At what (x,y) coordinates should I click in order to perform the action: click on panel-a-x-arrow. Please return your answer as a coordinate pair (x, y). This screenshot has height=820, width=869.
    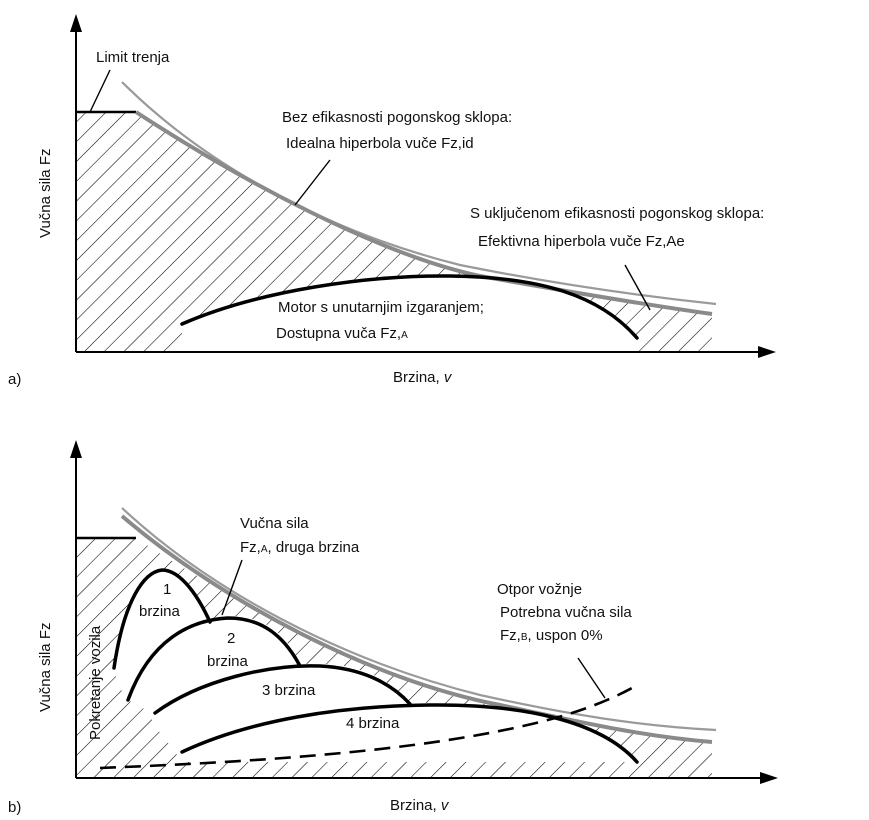
    Looking at the image, I should click on (767, 352).